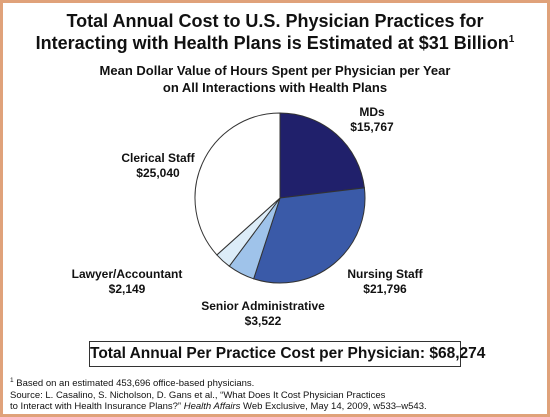 This screenshot has height=417, width=550. Describe the element at coordinates (385, 274) in the screenshot. I see `slice-name-nursing-staff: Nursing Staff` at that location.